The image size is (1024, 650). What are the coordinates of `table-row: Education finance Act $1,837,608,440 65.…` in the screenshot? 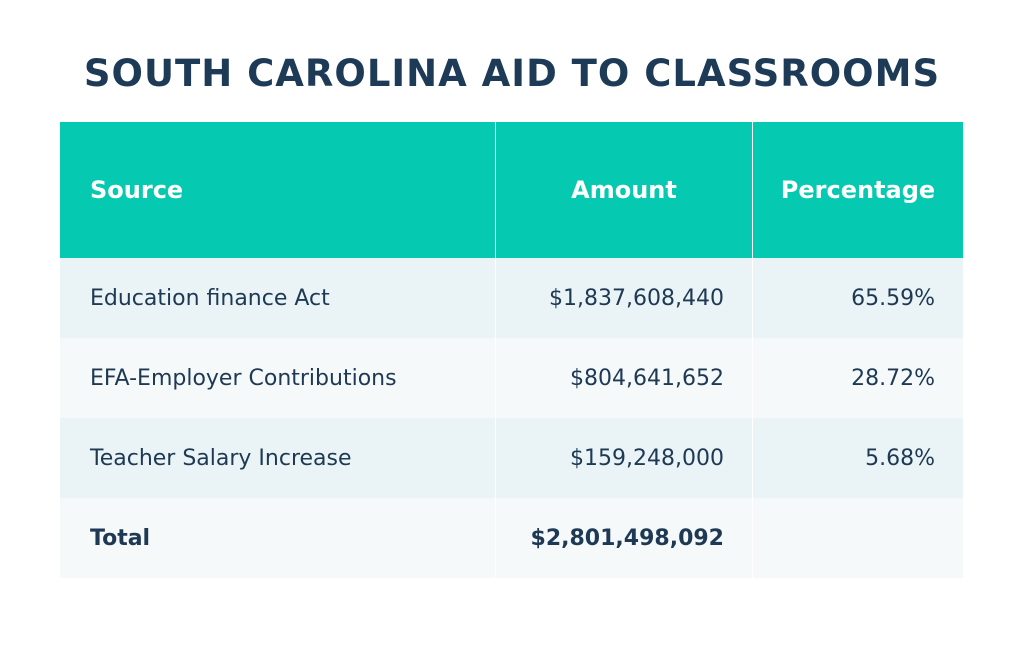 It's located at (511, 298).